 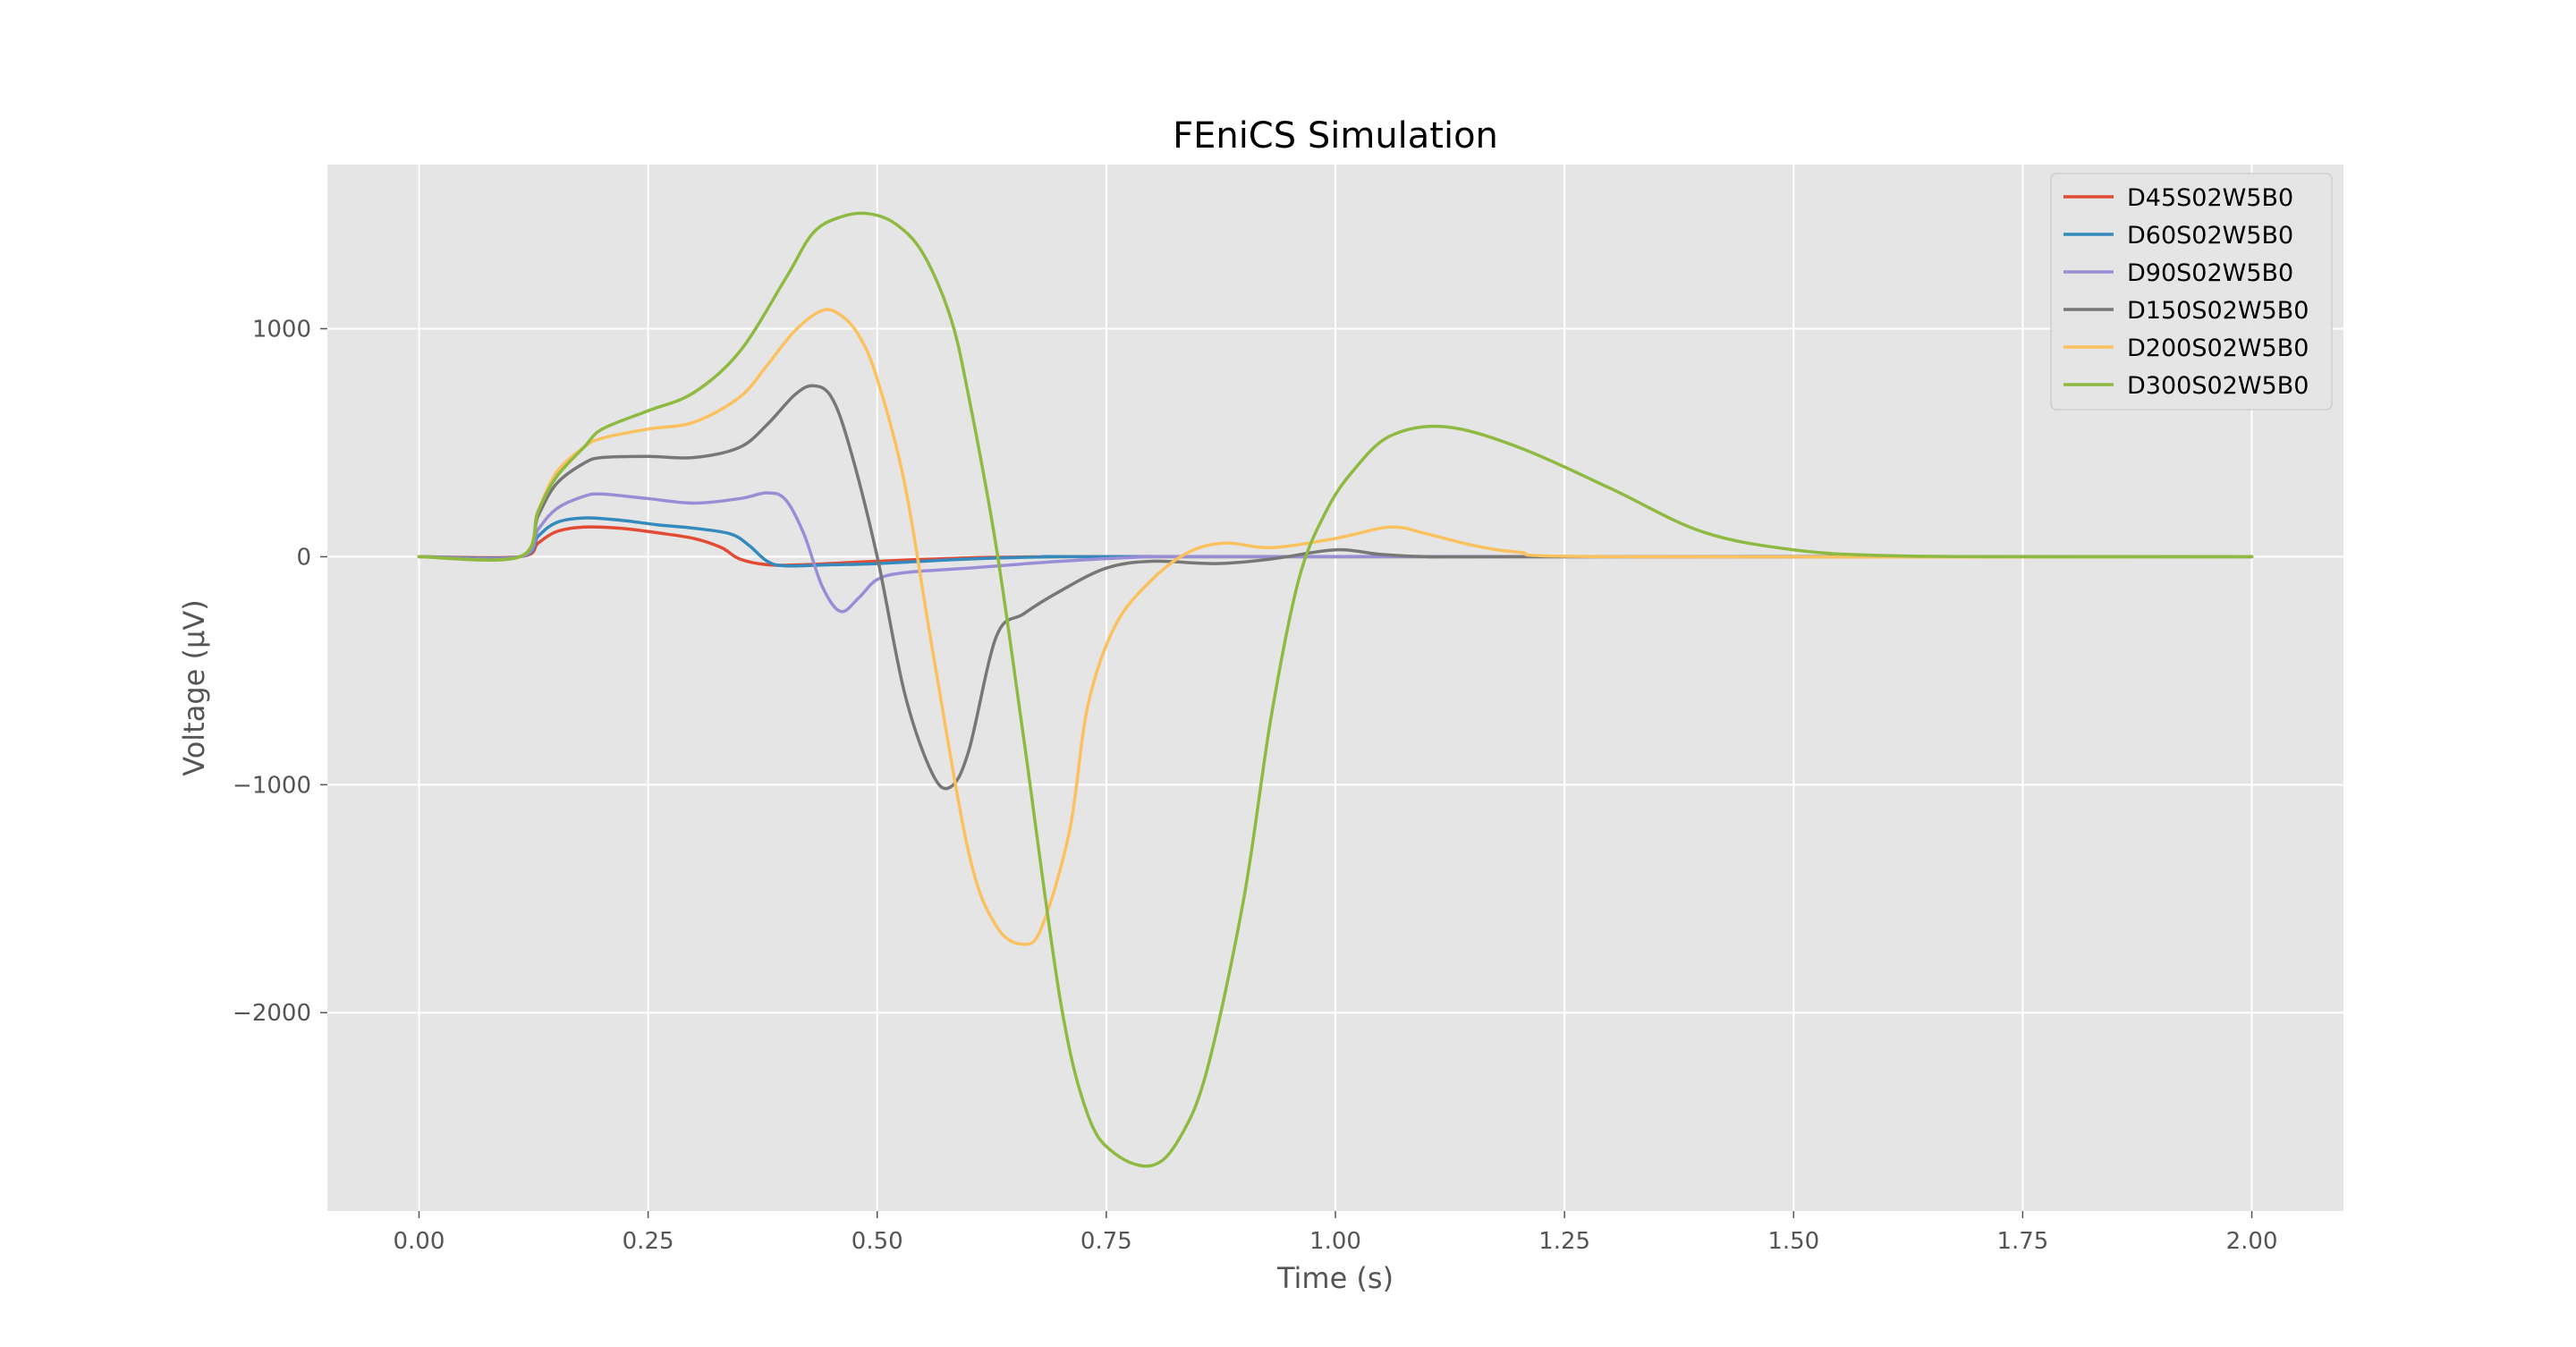 I want to click on x-tick-label: 1.50, so click(x=1793, y=1241).